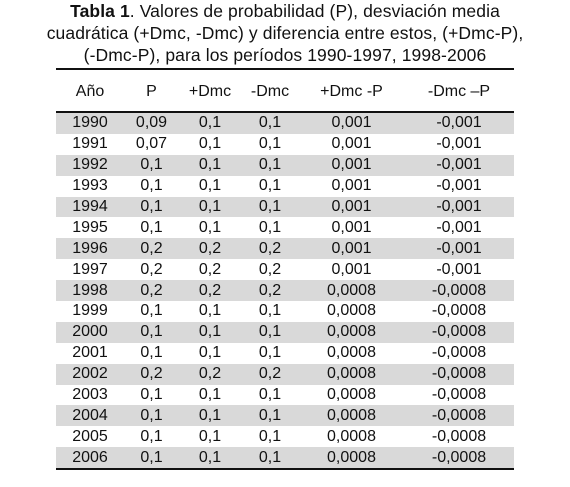  What do you see at coordinates (90, 436) in the screenshot?
I see `cell-year: 2005` at bounding box center [90, 436].